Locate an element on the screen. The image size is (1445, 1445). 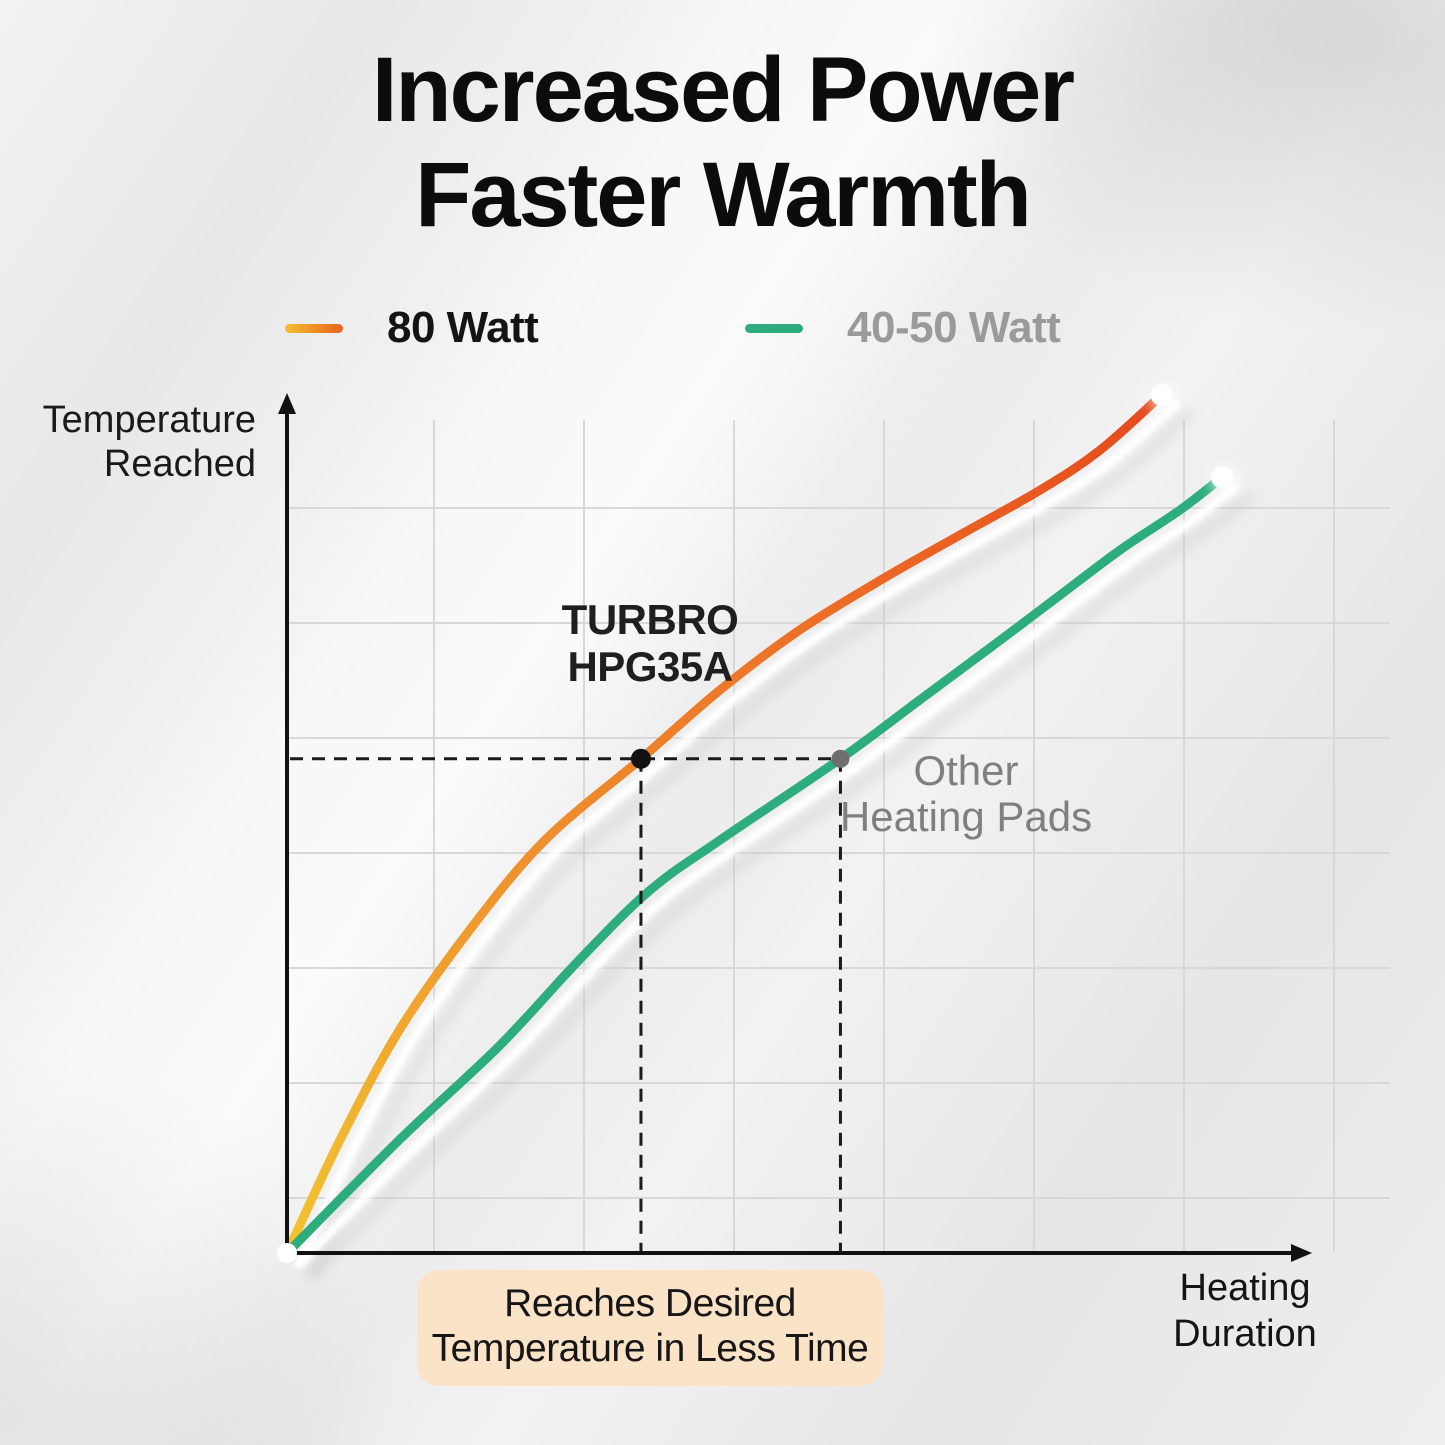
callout-line-1: Reaches Desired is located at coordinates (650, 1303).